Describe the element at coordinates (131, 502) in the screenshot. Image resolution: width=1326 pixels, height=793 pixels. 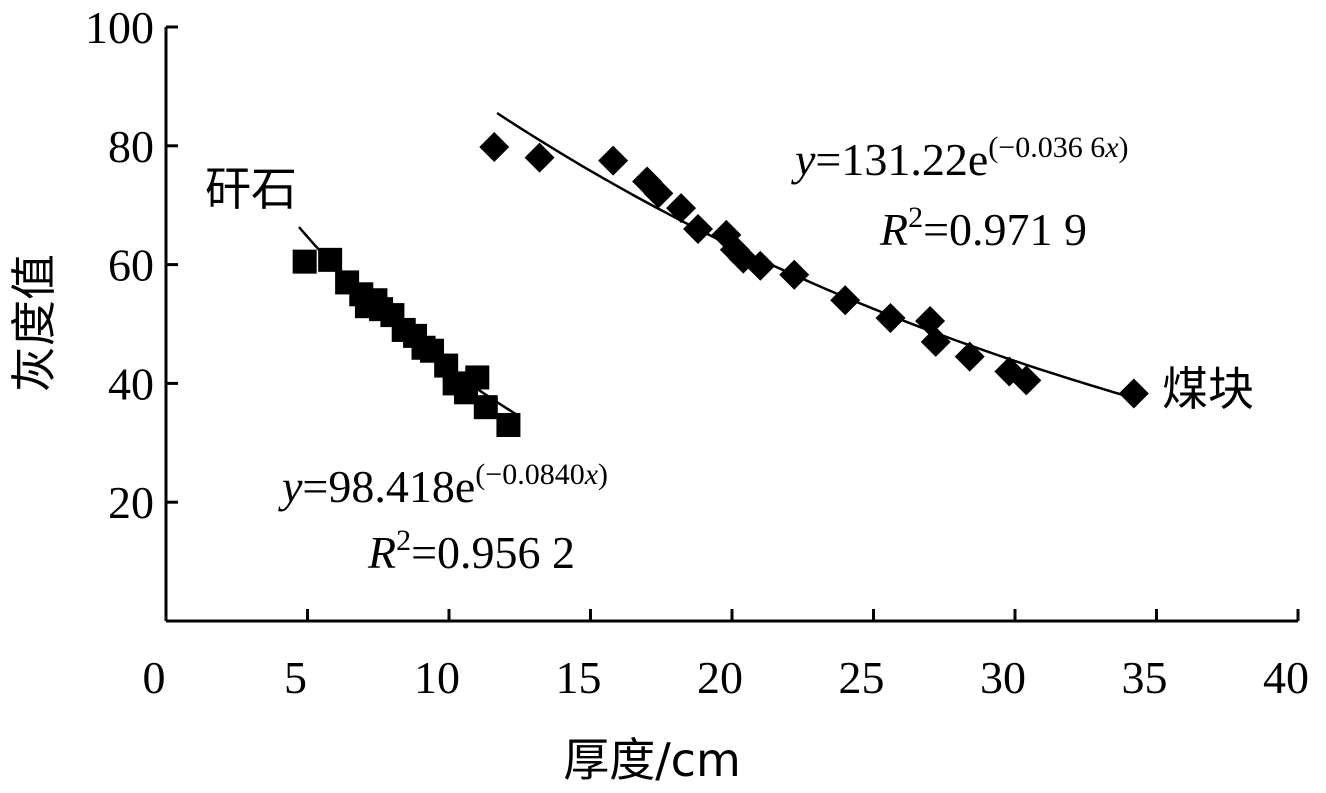
I see `y-tick-label: 20` at that location.